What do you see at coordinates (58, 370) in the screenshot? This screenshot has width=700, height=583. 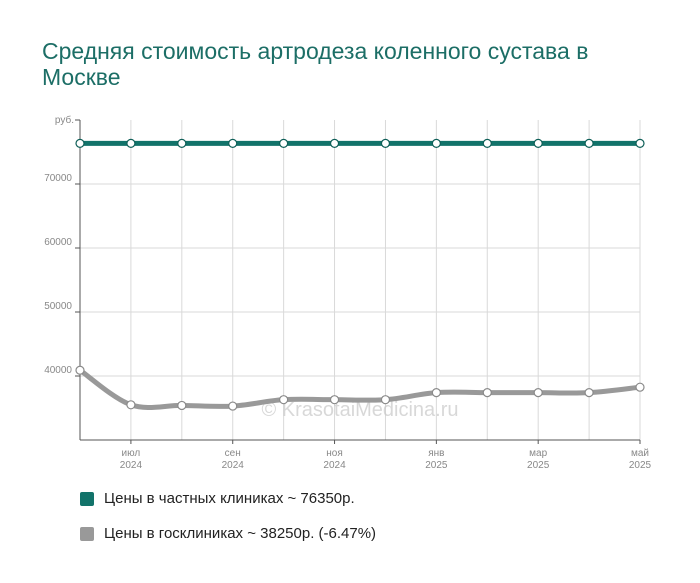 I see `y-tick-label: 40000` at bounding box center [58, 370].